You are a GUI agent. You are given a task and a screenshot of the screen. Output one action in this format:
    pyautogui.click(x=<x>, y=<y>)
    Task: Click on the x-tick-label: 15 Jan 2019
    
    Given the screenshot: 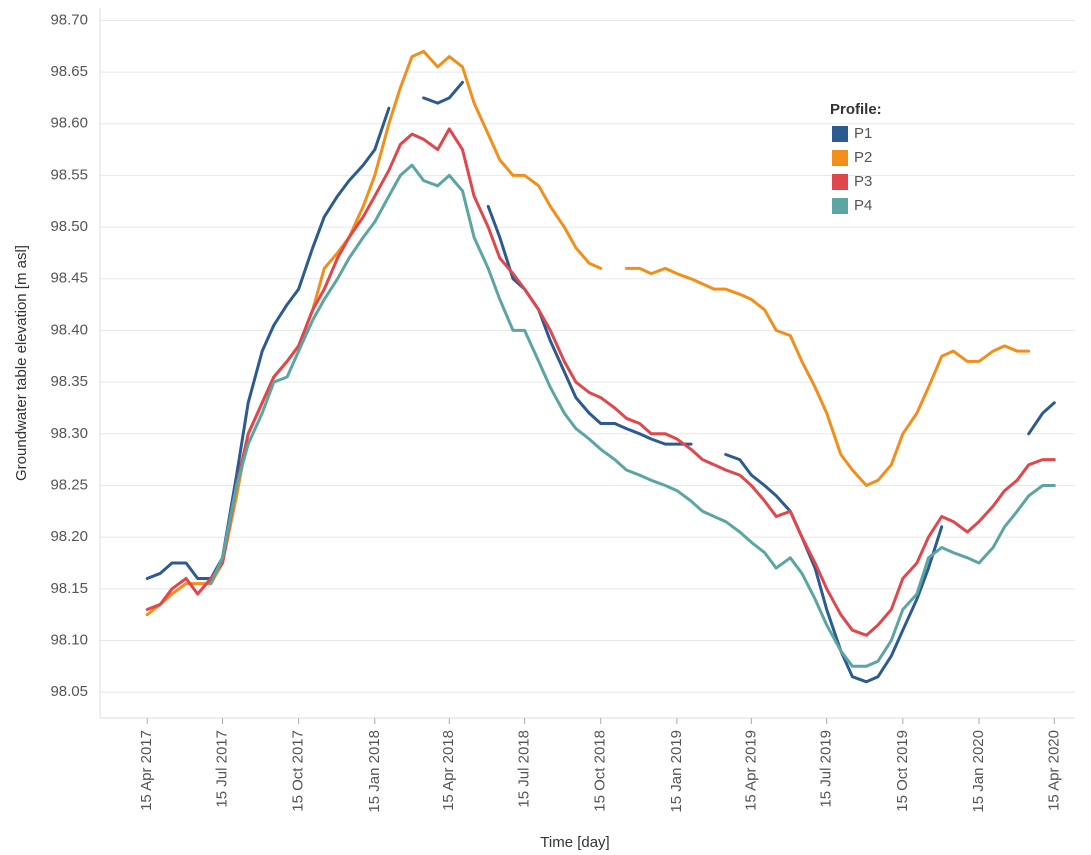 What is the action you would take?
    pyautogui.click(x=676, y=771)
    